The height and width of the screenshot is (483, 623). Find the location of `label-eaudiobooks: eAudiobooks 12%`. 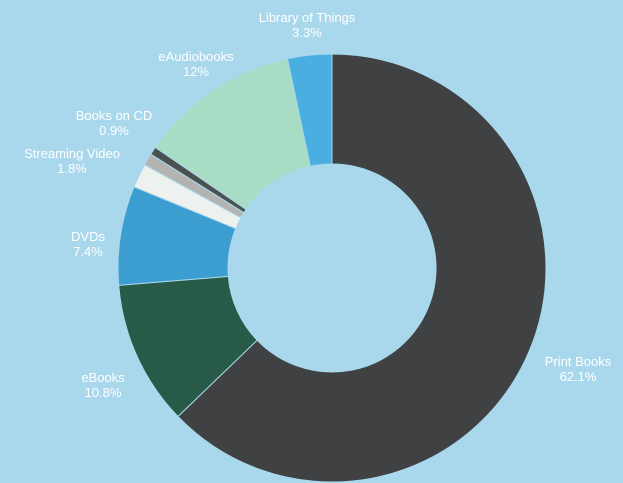

label-eaudiobooks: eAudiobooks 12% is located at coordinates (196, 64).